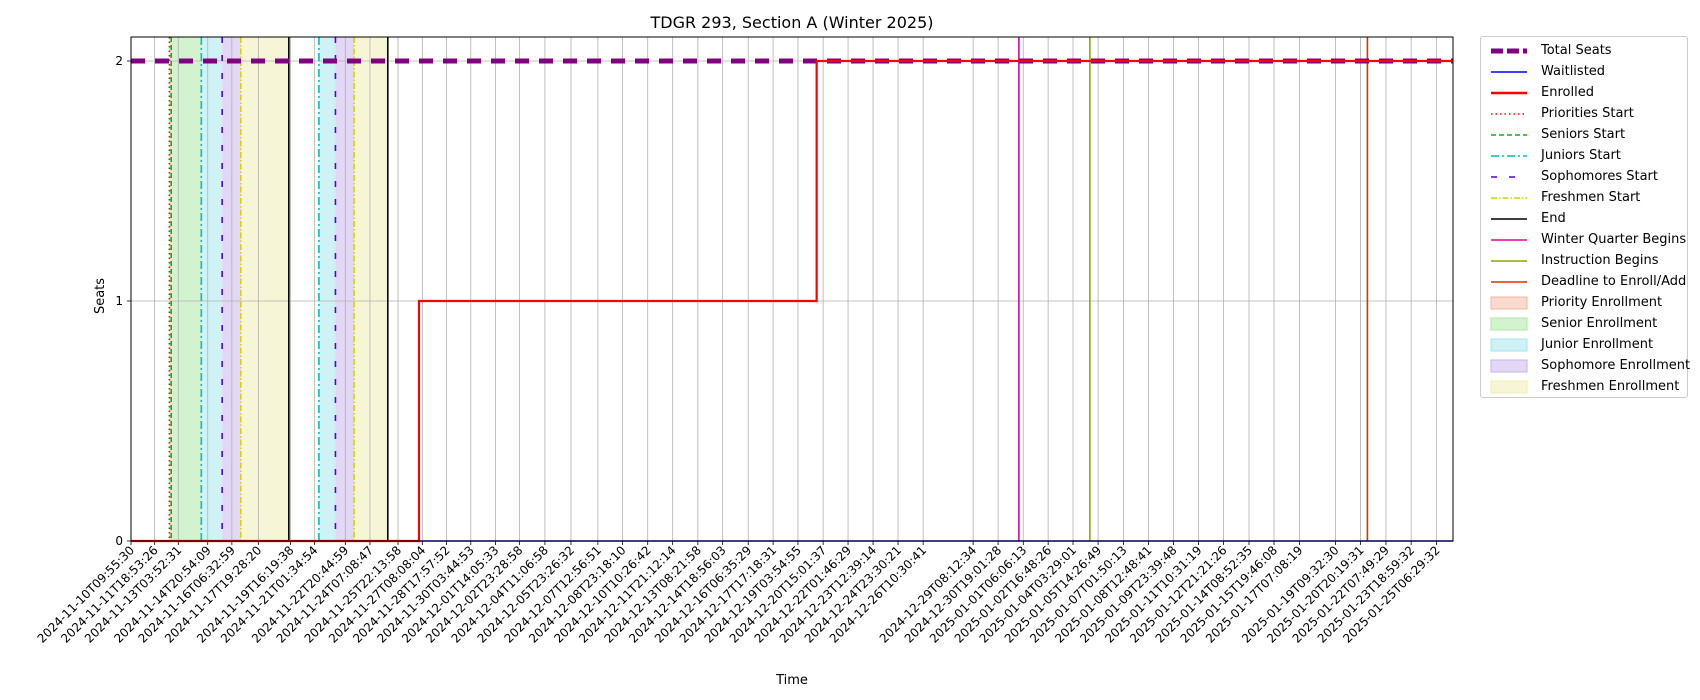 The width and height of the screenshot is (1700, 700). Describe the element at coordinates (100, 296) in the screenshot. I see `y-axis-label: Seats` at that location.